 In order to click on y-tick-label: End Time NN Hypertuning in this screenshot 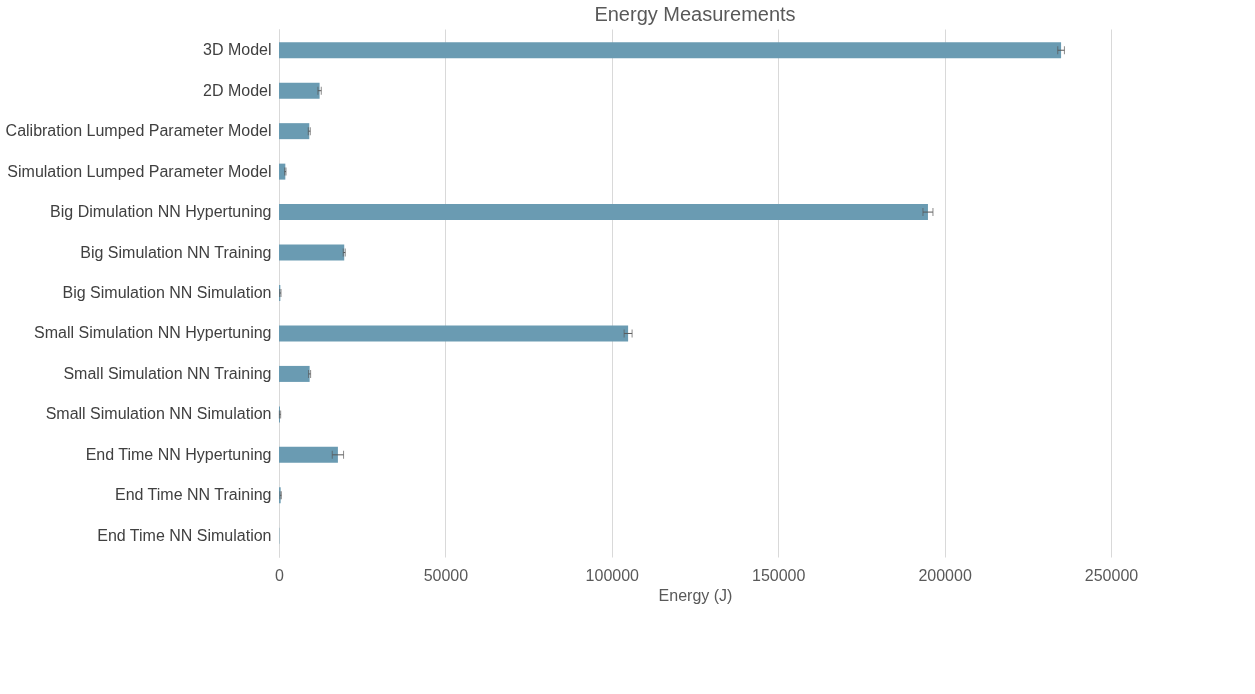, I will do `click(178, 454)`.